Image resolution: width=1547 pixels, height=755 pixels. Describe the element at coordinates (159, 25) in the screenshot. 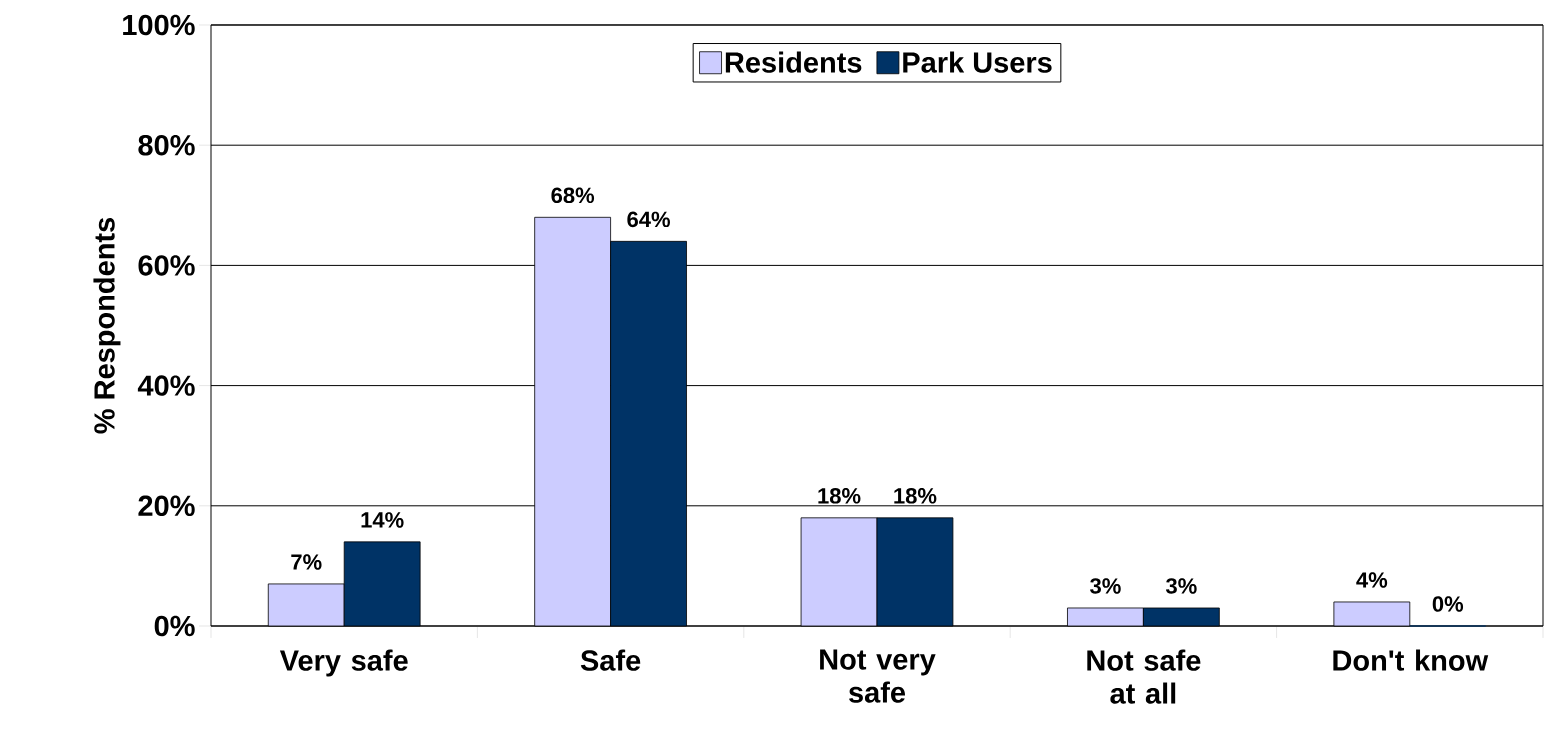

I see `y-tick-label: 100%` at that location.